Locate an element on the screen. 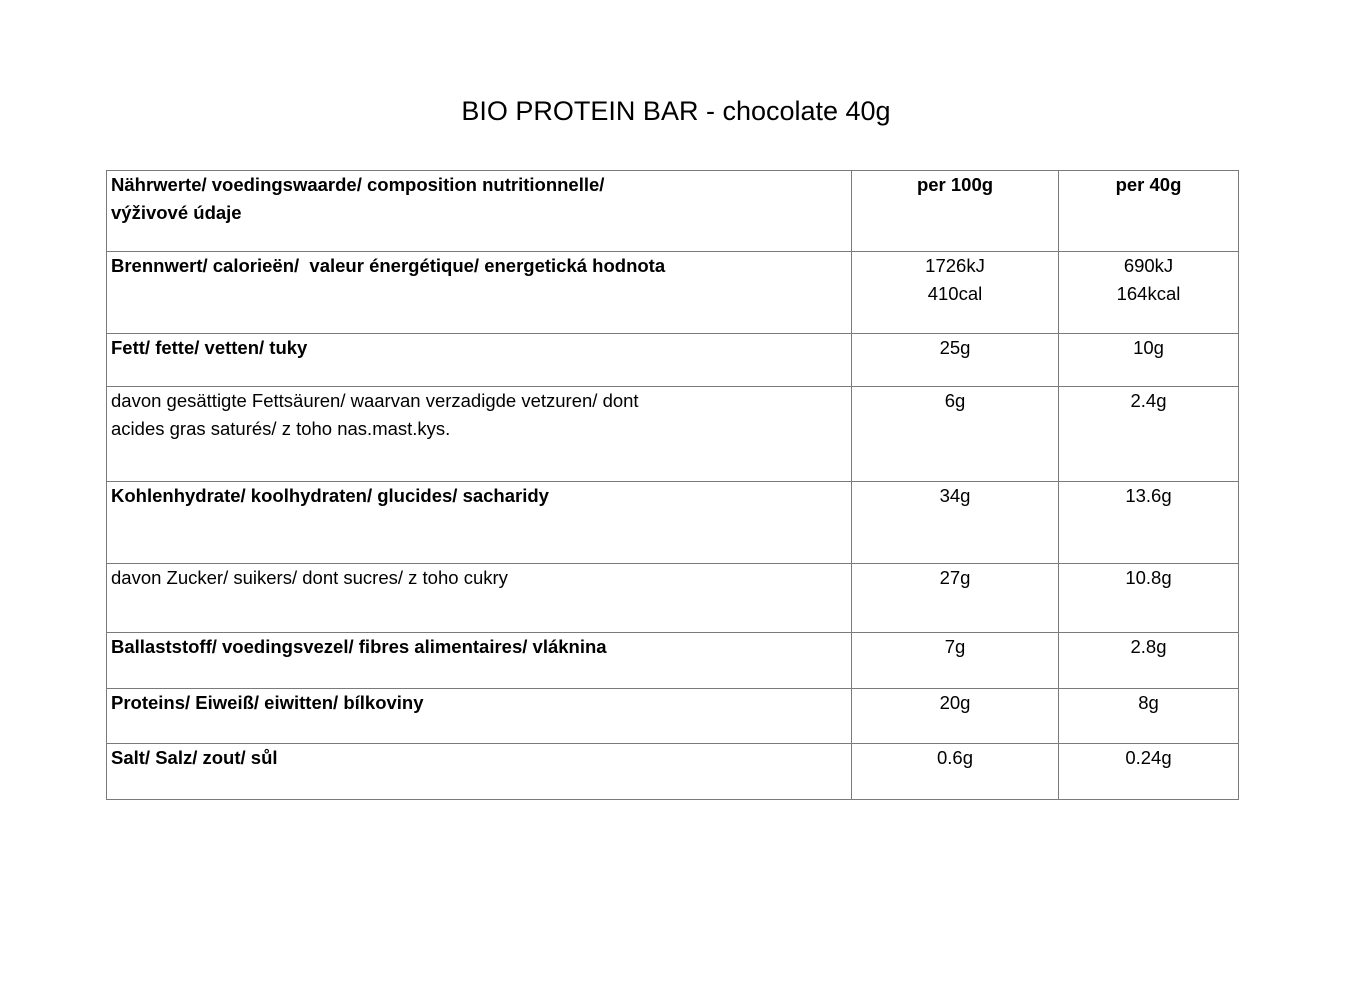 The height and width of the screenshot is (986, 1352). value-per-40g: 10.8g is located at coordinates (1148, 598).